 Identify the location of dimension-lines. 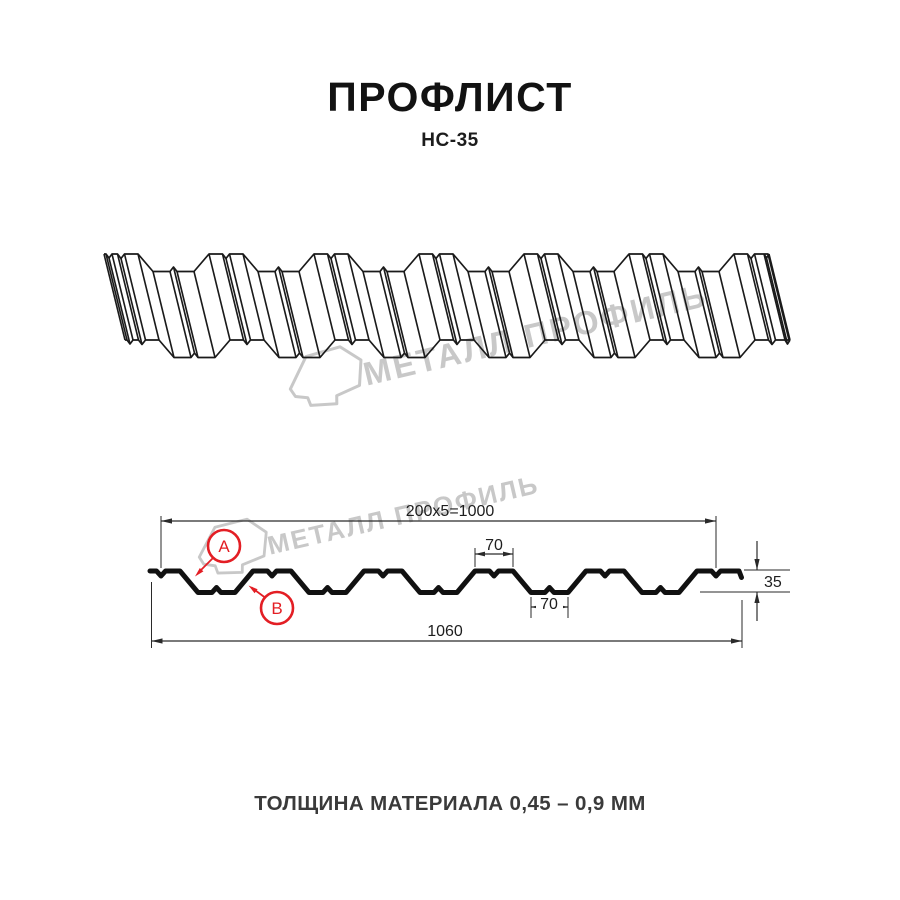
(470, 582).